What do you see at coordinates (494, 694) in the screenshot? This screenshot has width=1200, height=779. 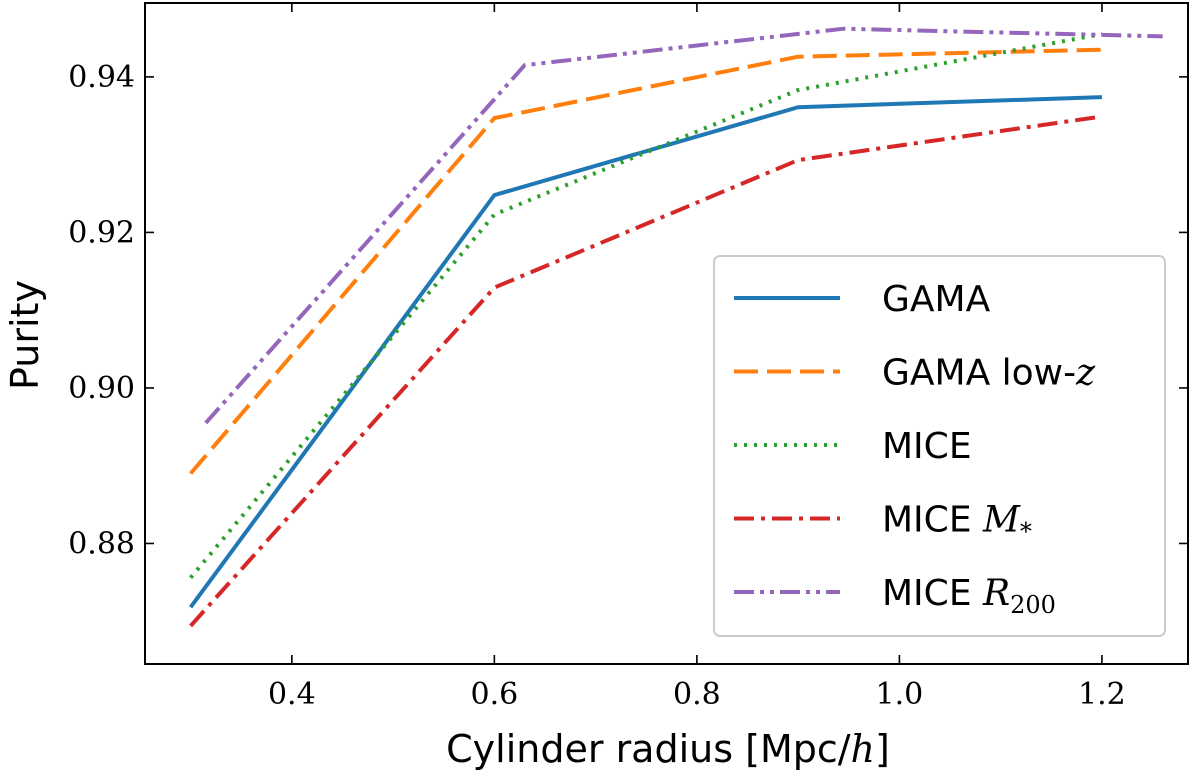 I see `x-tick-label: 0.6` at bounding box center [494, 694].